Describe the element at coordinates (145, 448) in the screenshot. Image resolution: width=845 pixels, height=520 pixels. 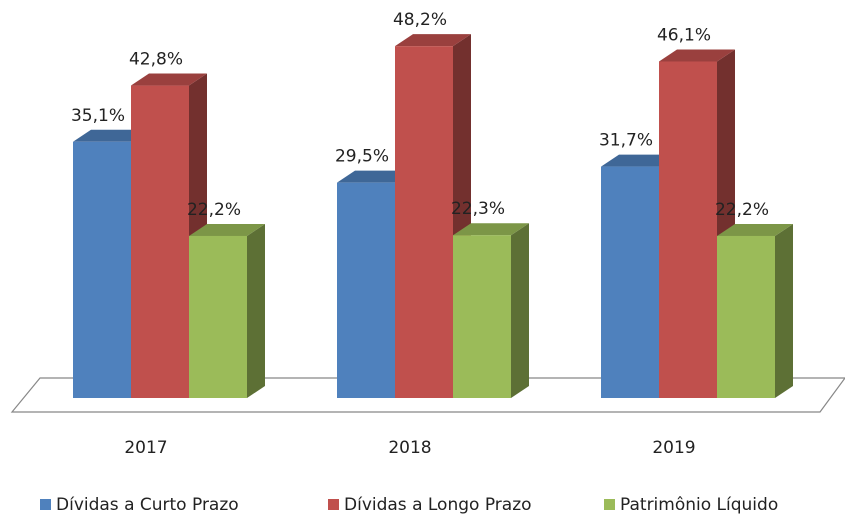
I see `x-tick-label: 2017` at that location.